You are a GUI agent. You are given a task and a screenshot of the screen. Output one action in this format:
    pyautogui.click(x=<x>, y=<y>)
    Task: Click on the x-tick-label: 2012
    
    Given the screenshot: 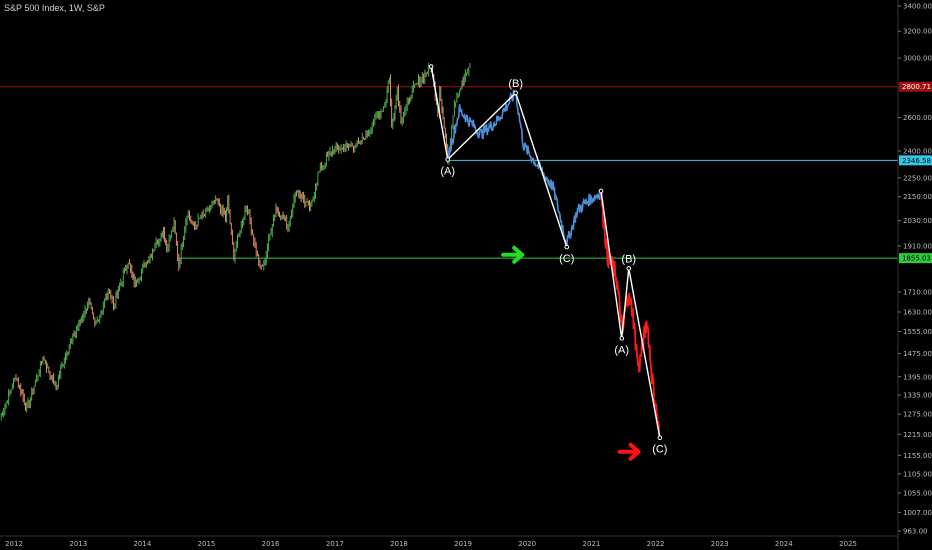 What is the action you would take?
    pyautogui.click(x=14, y=544)
    